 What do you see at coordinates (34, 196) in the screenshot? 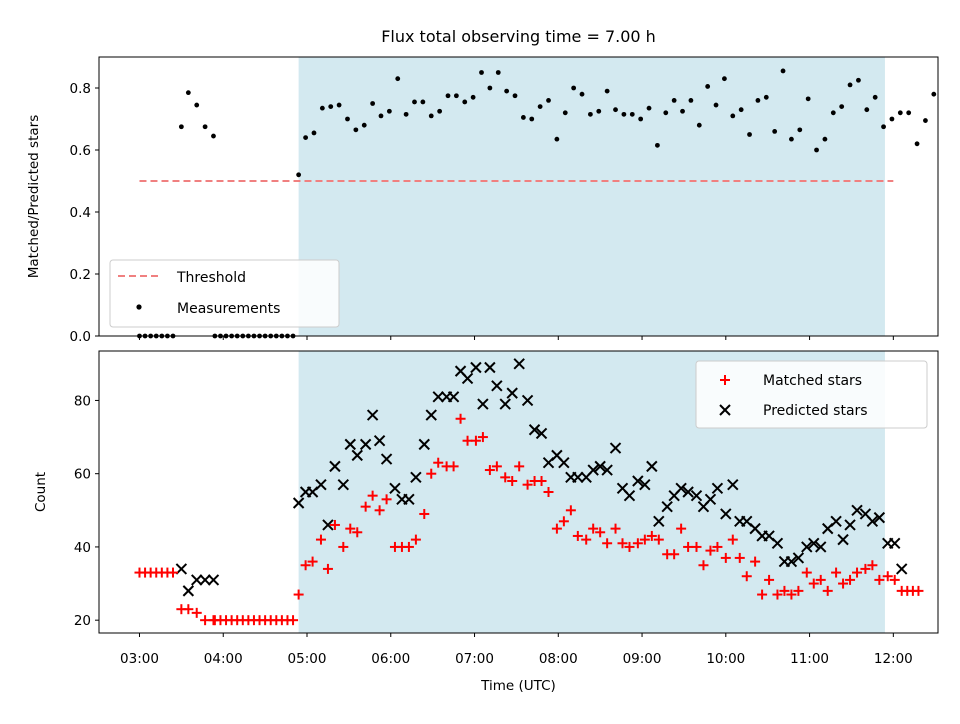
I see `ratio-y-axis-label: Matched/Predicted stars` at bounding box center [34, 196].